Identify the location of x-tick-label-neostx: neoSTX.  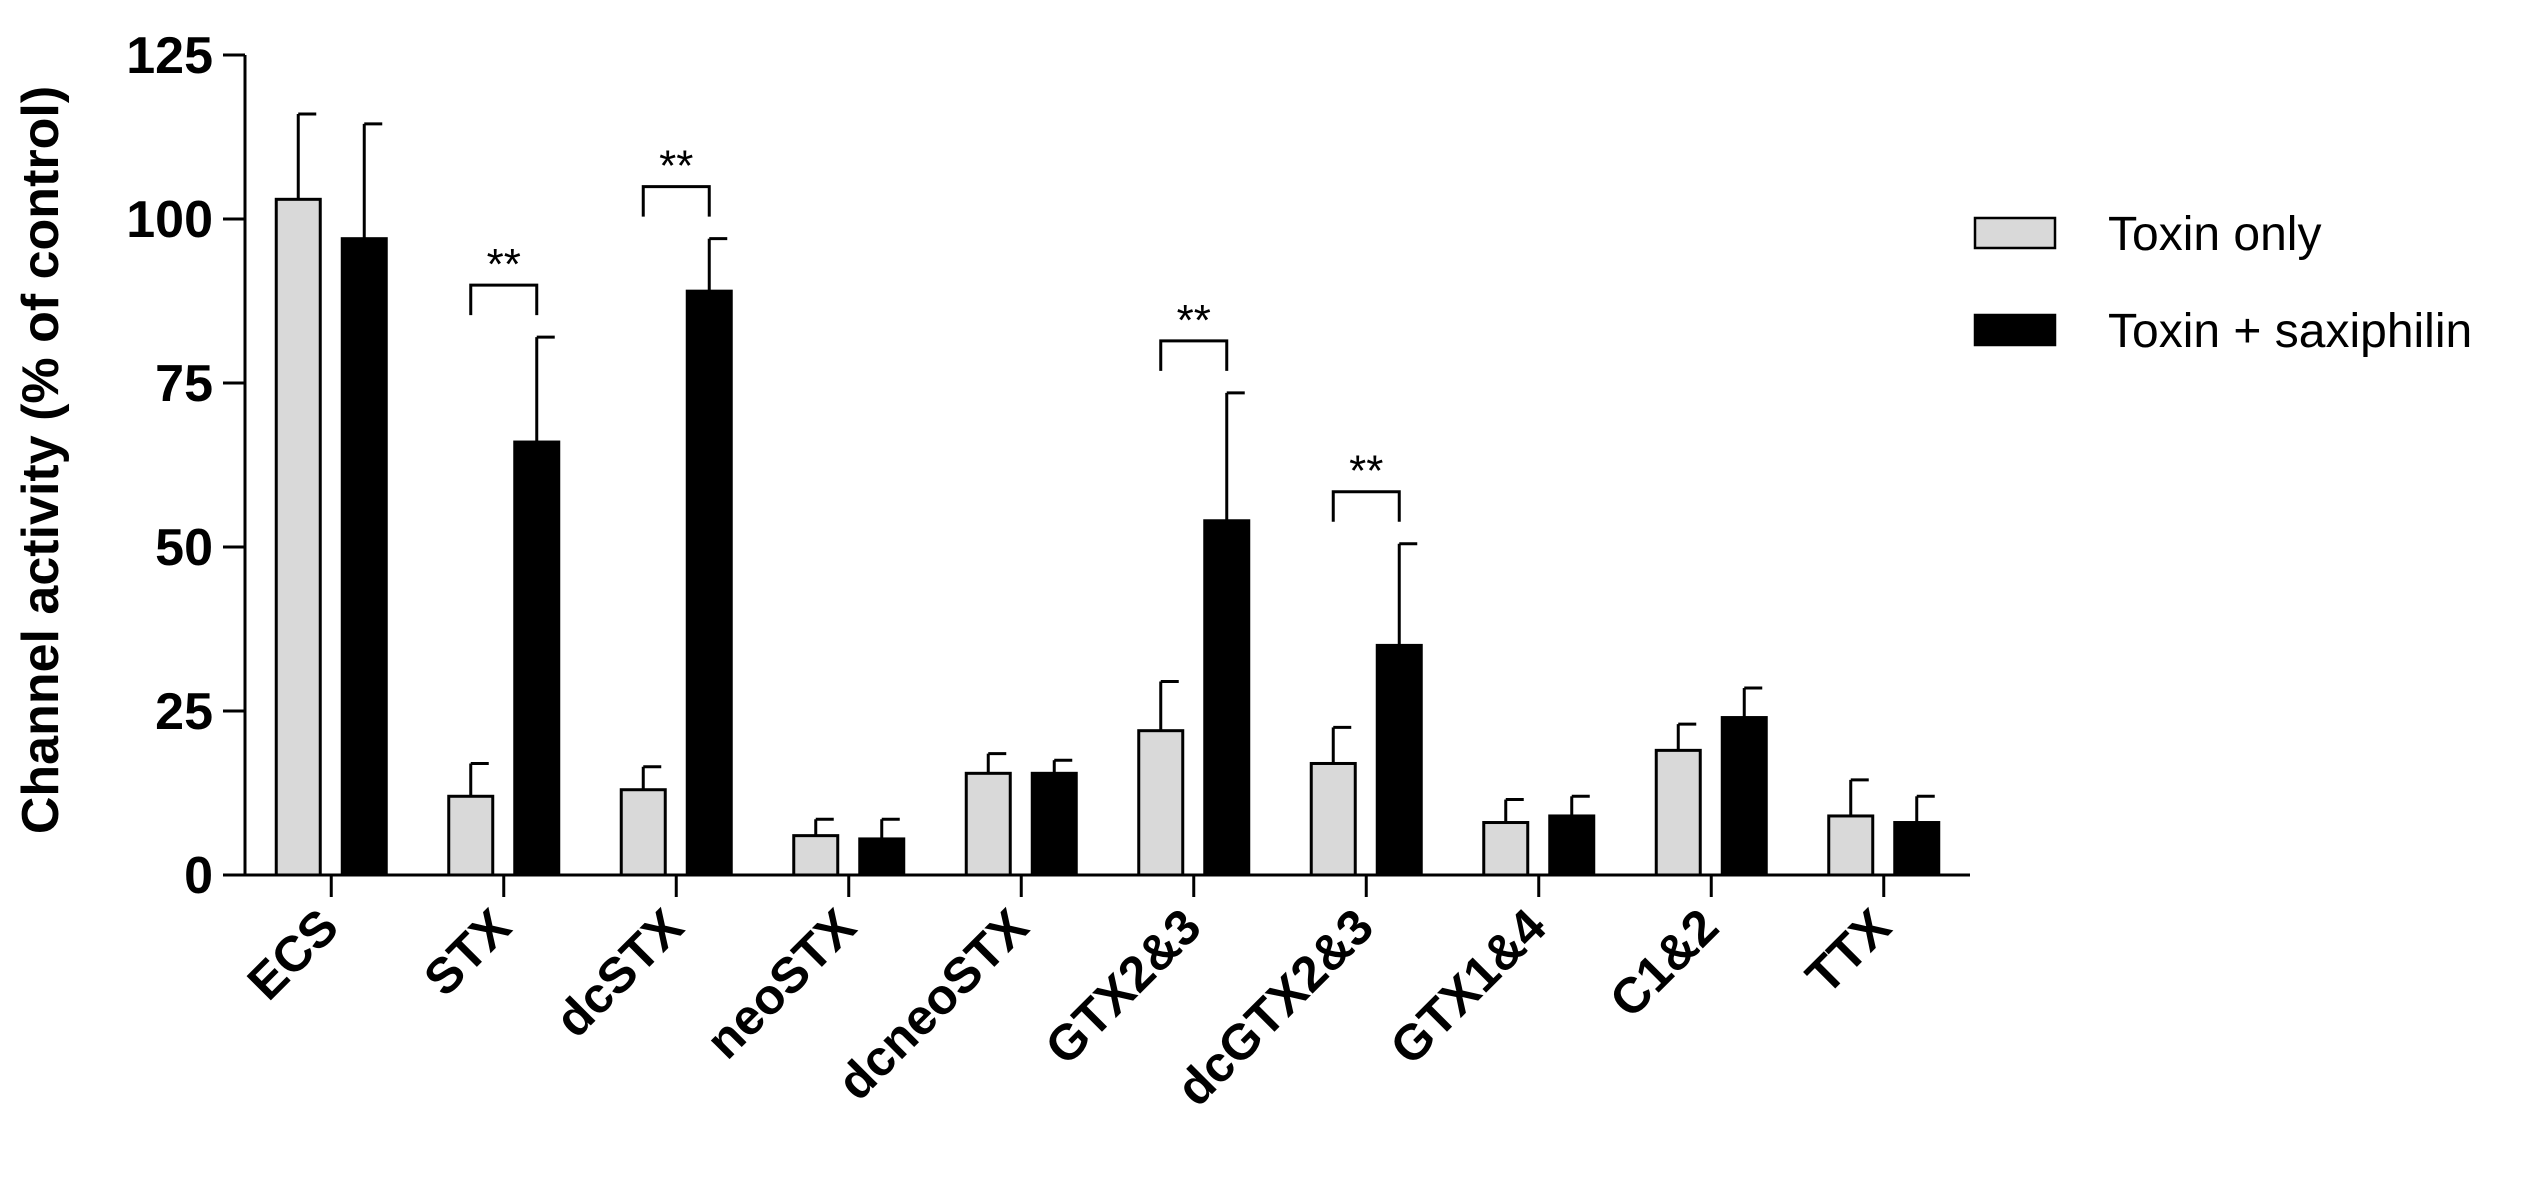
(780, 983).